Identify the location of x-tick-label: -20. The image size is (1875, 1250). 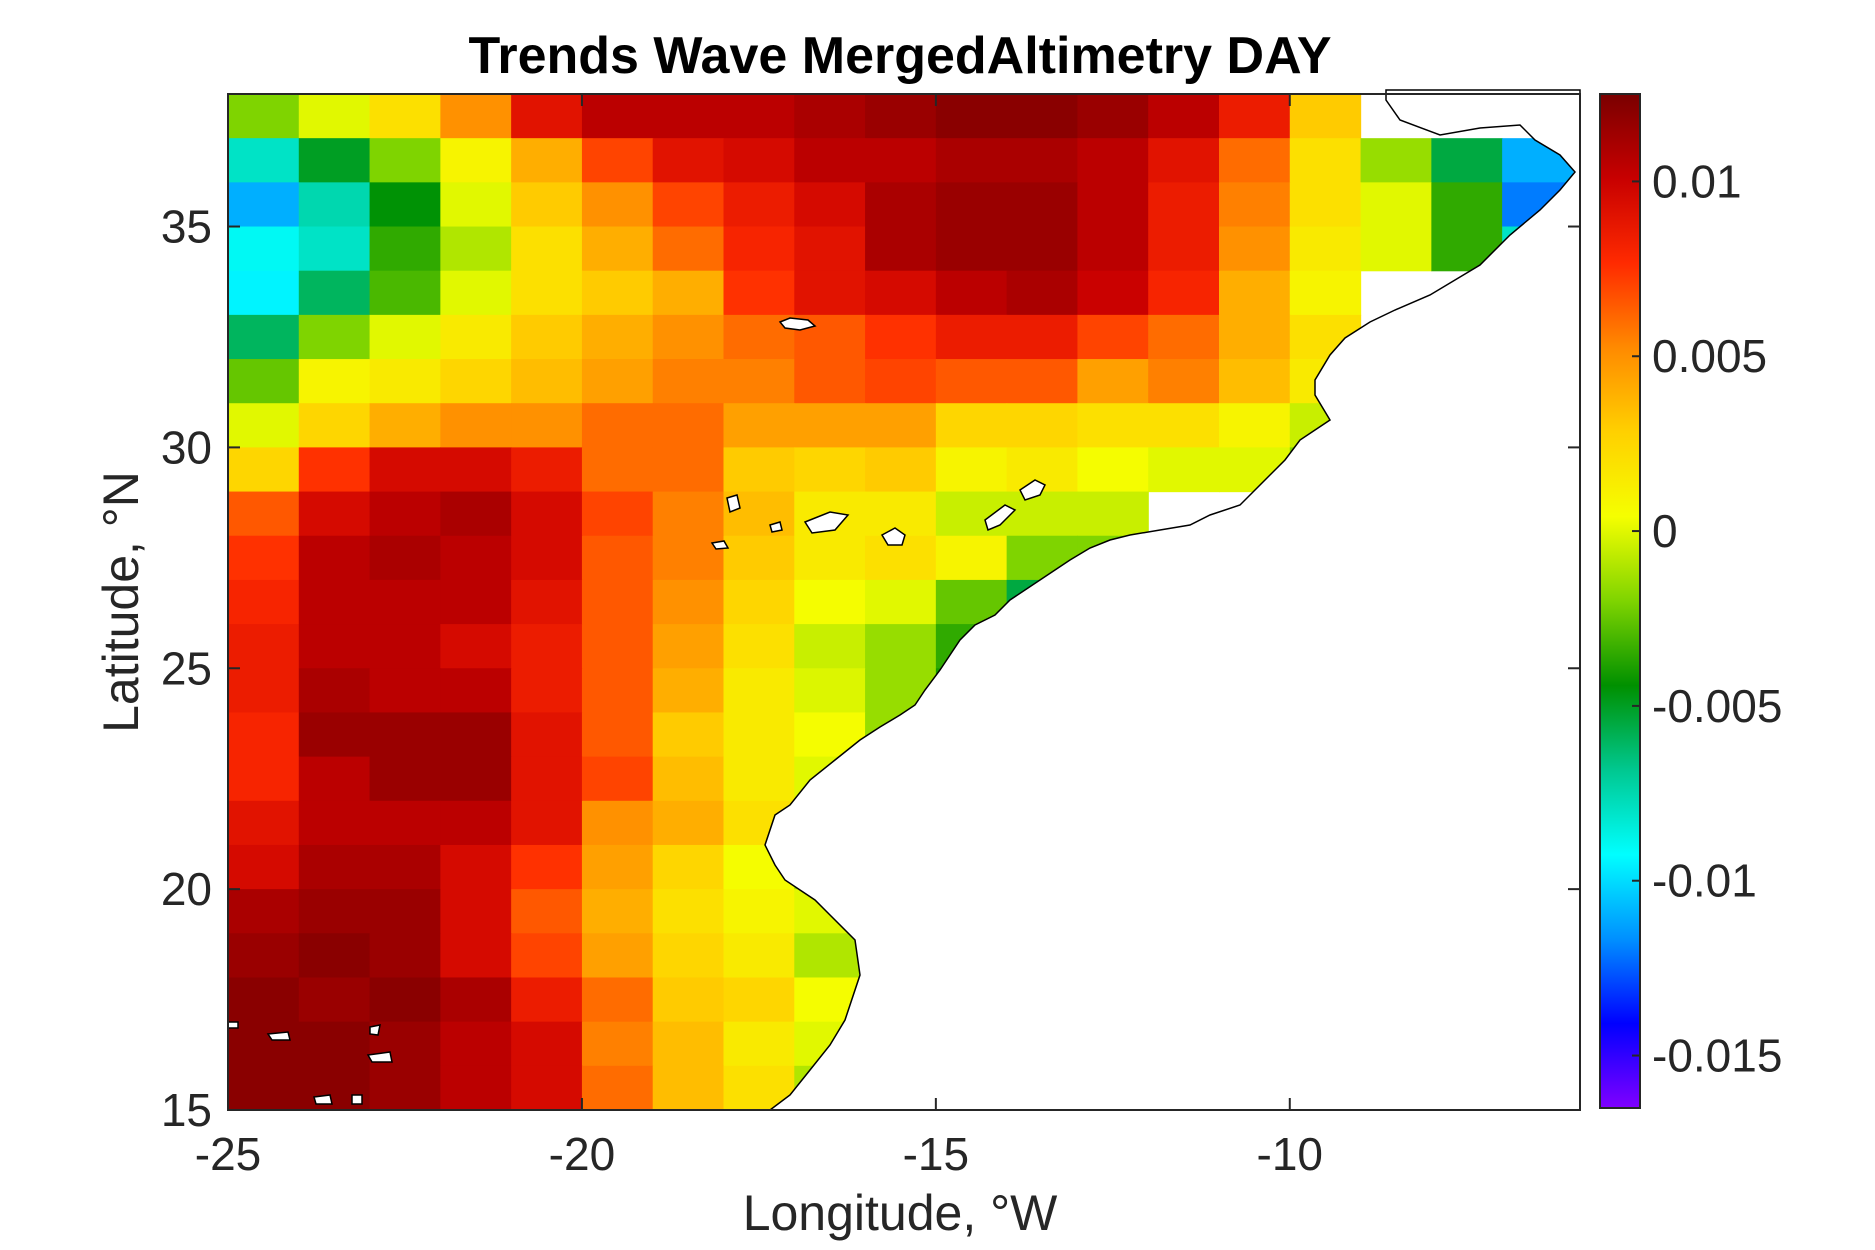
(582, 1154).